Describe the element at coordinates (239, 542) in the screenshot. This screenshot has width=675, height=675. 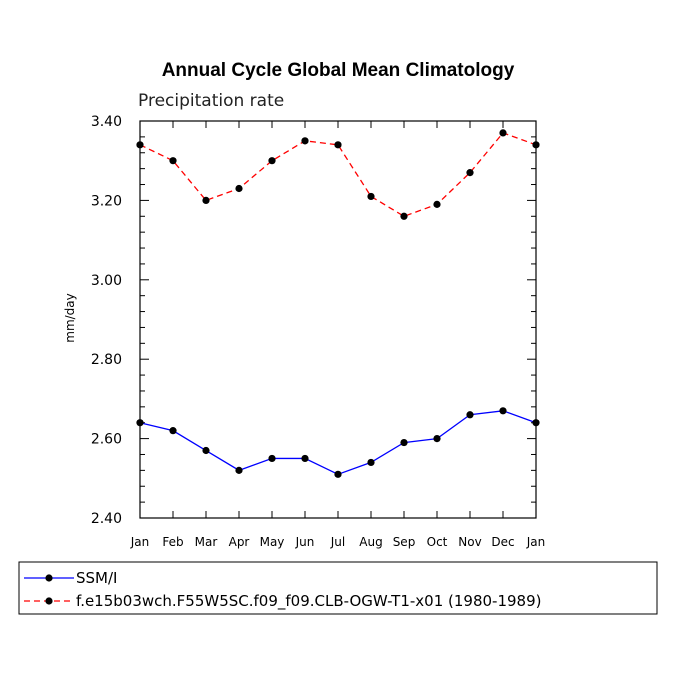
I see `x-tick-label: Apr` at that location.